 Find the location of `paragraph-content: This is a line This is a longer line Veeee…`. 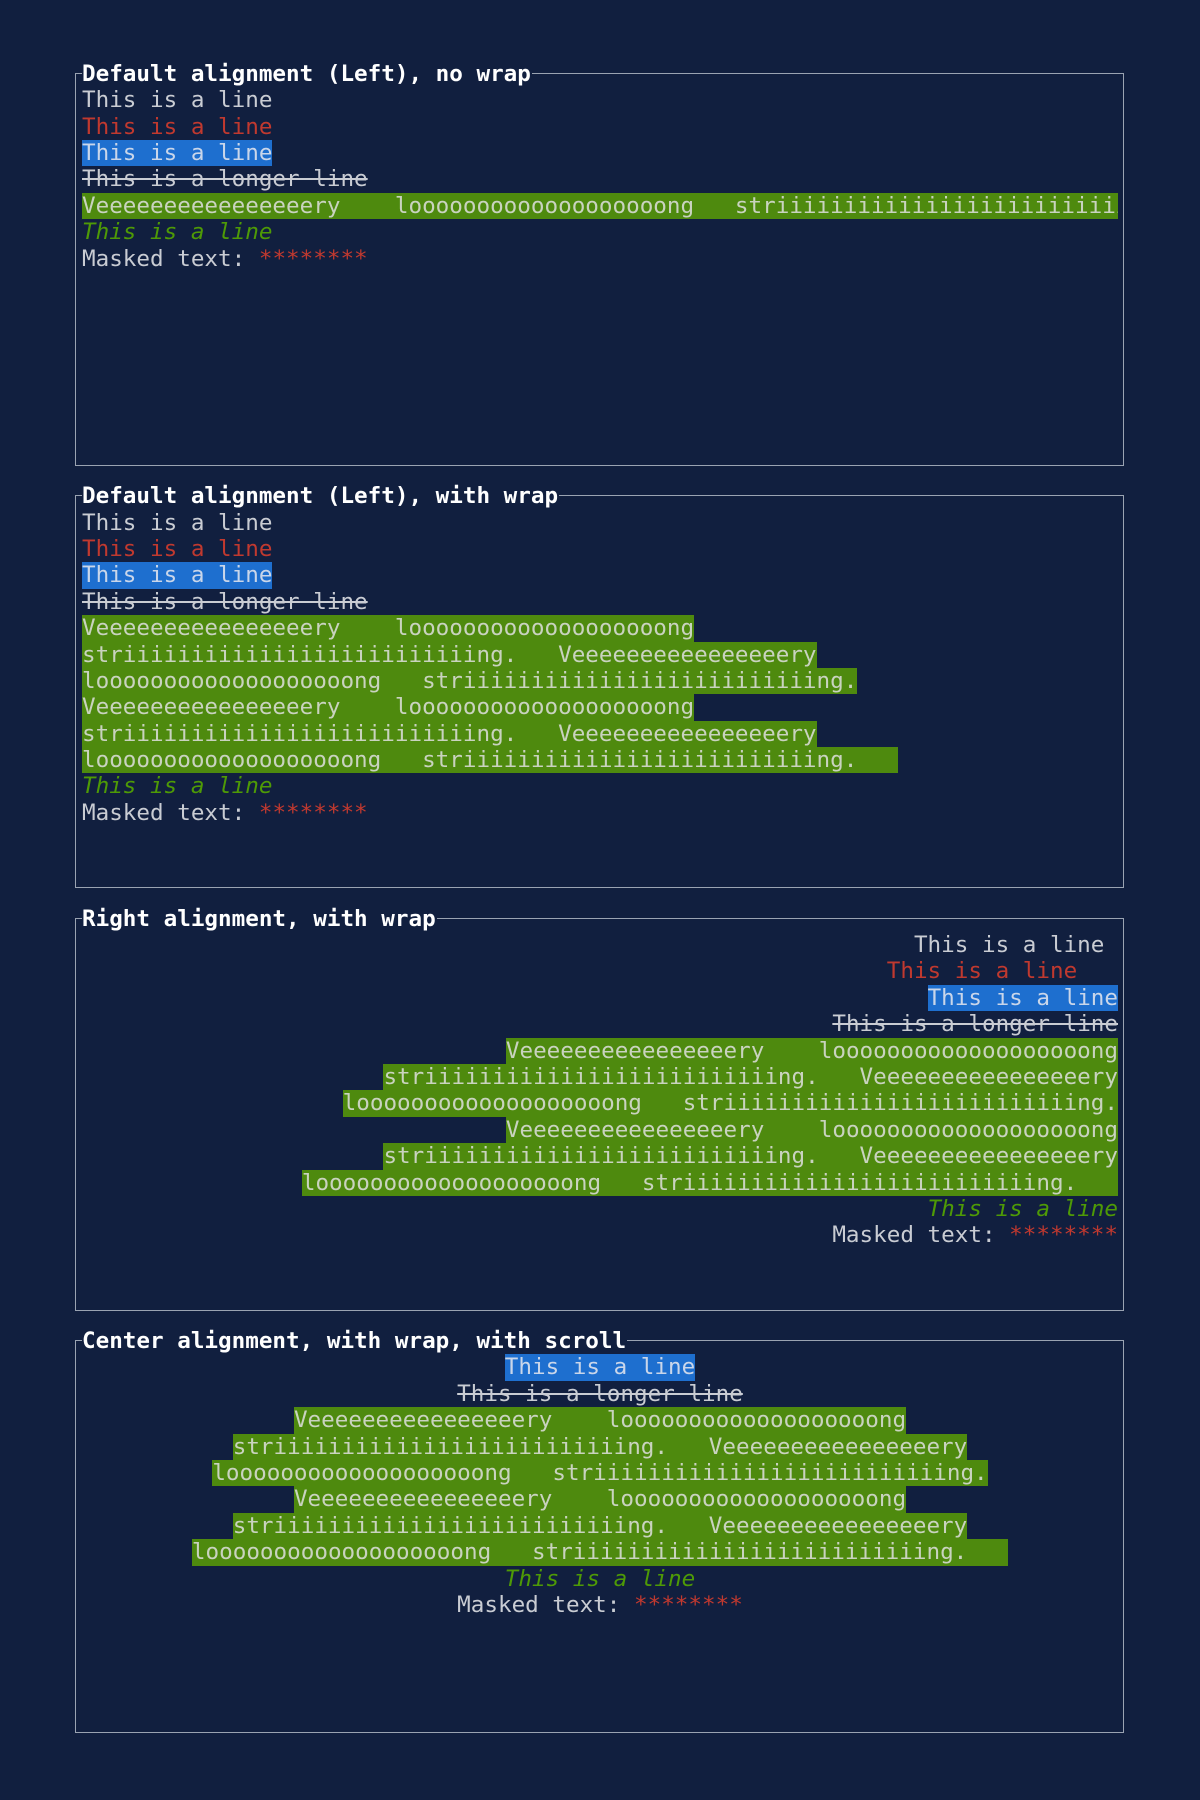

paragraph-content: This is a line This is a longer line Veeee… is located at coordinates (600, 1486).